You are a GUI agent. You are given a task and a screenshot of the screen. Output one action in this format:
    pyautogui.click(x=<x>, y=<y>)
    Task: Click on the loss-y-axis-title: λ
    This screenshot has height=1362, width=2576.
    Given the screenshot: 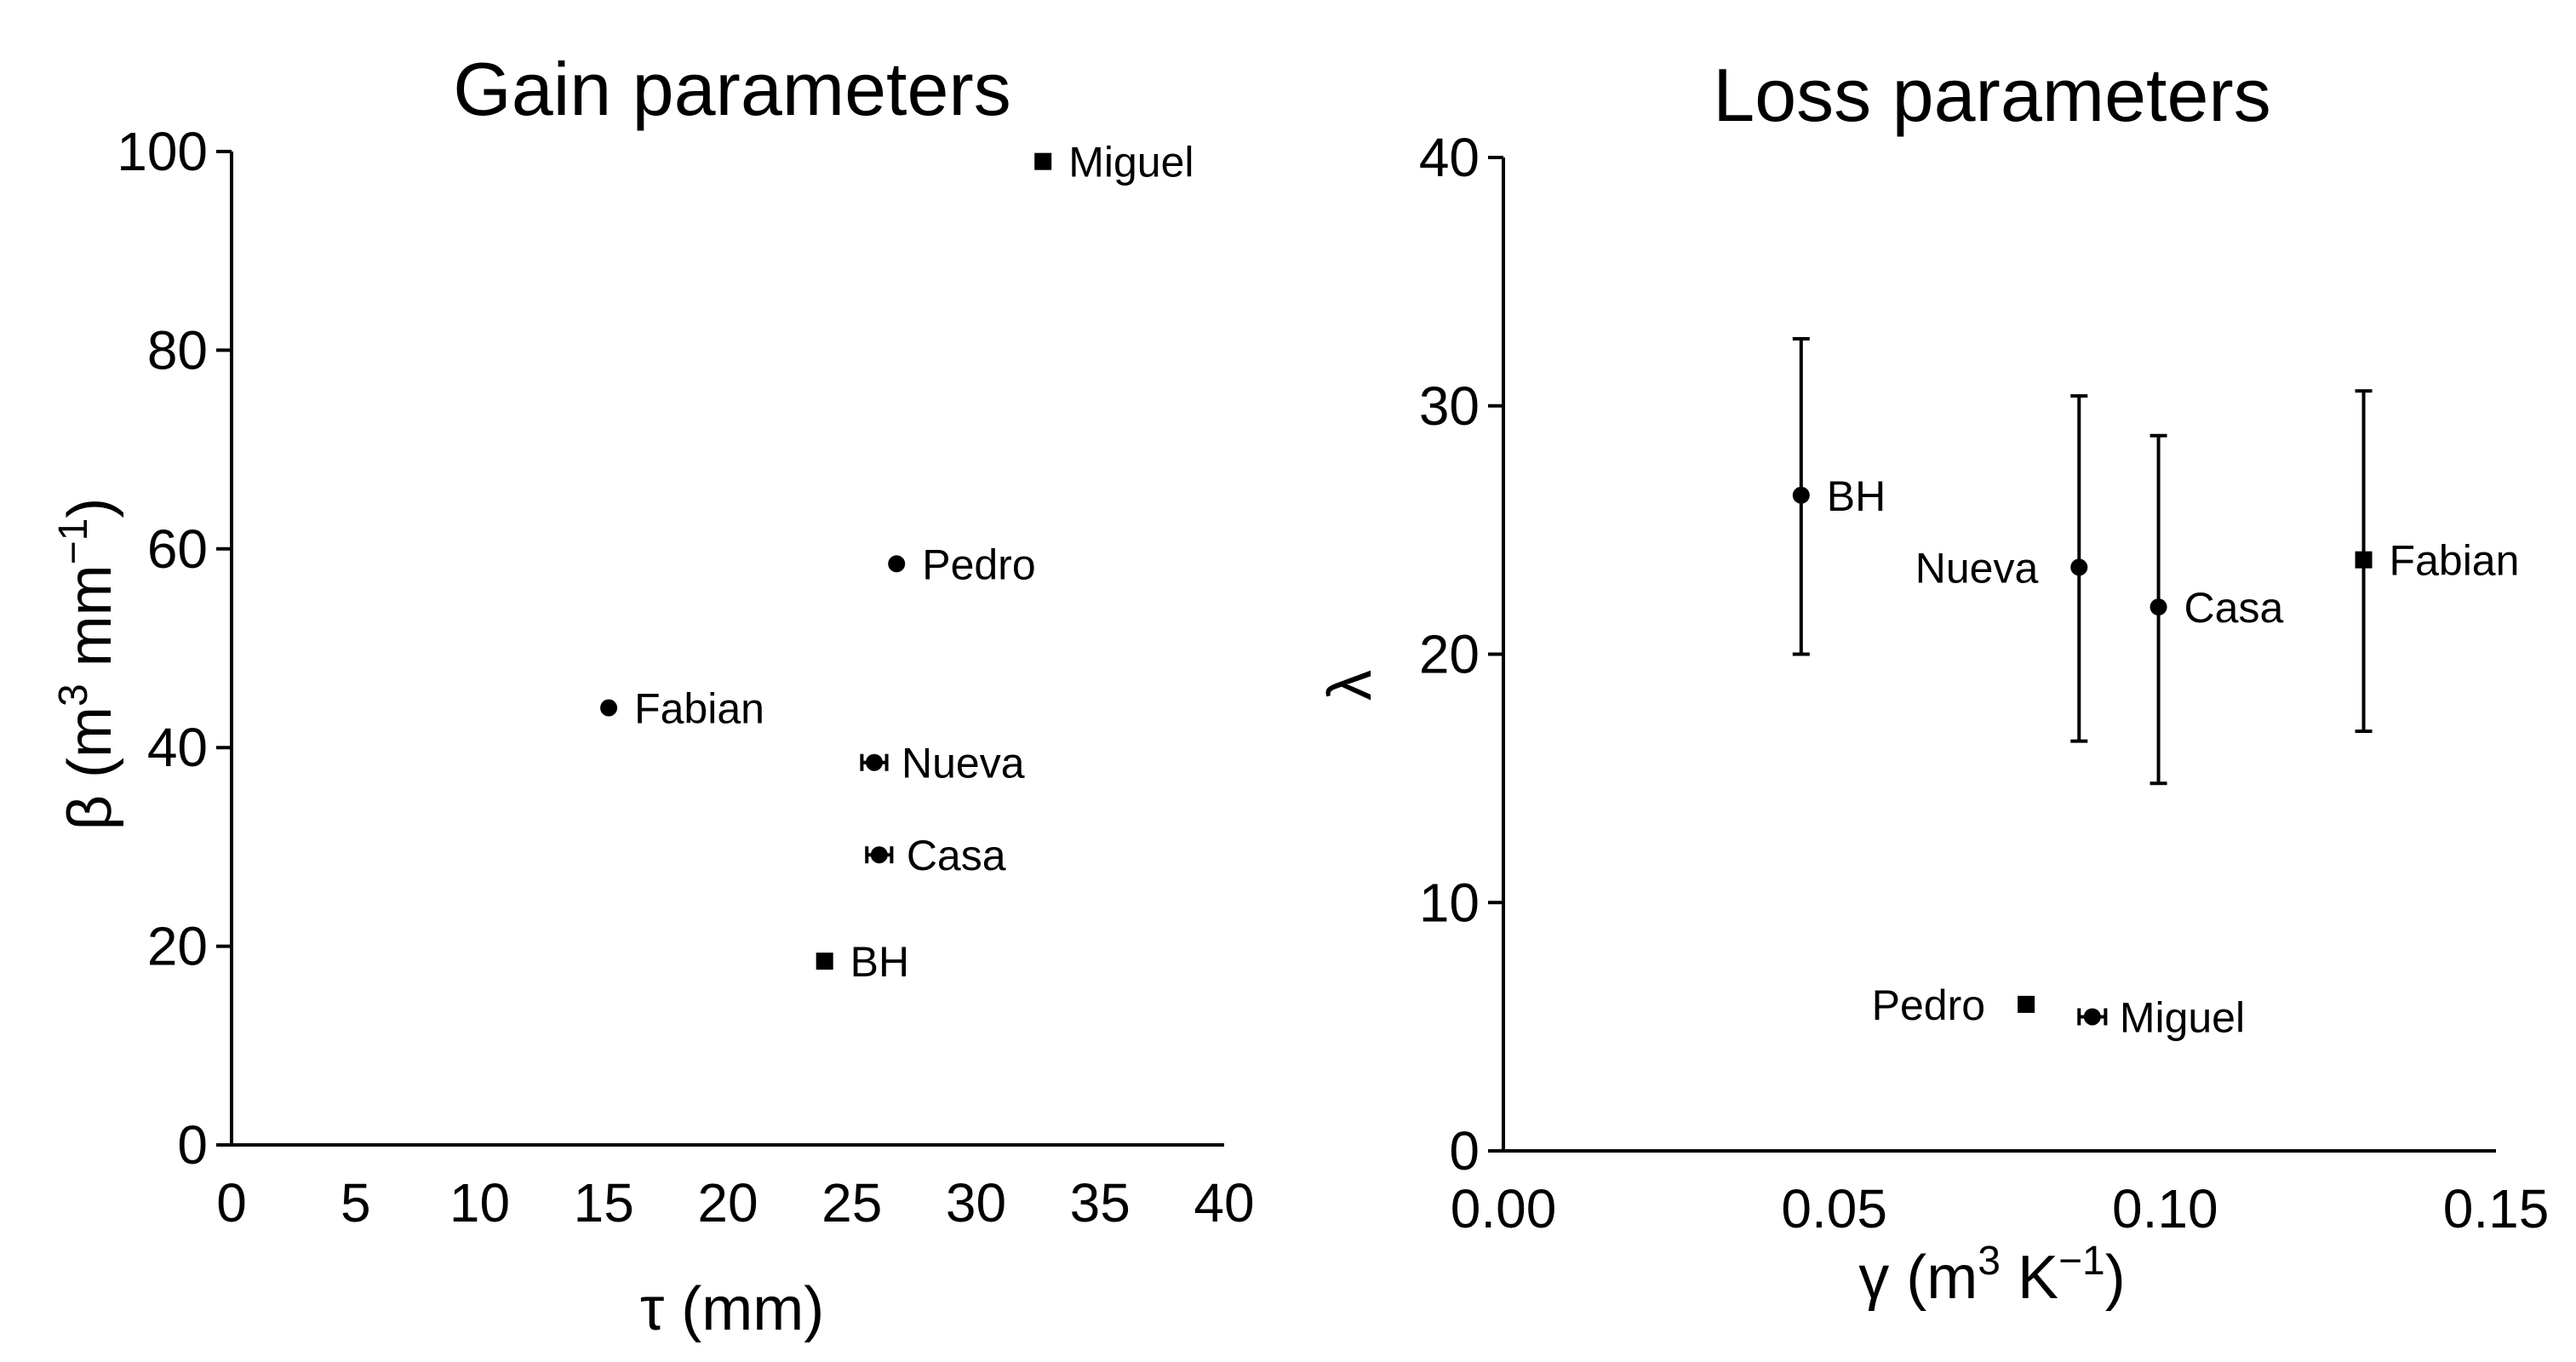 What is the action you would take?
    pyautogui.click(x=1350, y=685)
    